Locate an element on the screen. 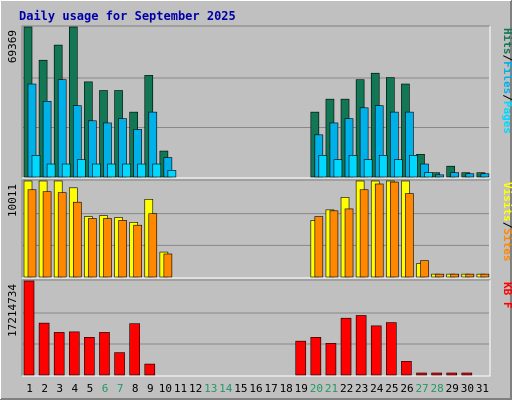 This screenshot has width=512, height=400. x-tick-label: 11 is located at coordinates (180, 388).